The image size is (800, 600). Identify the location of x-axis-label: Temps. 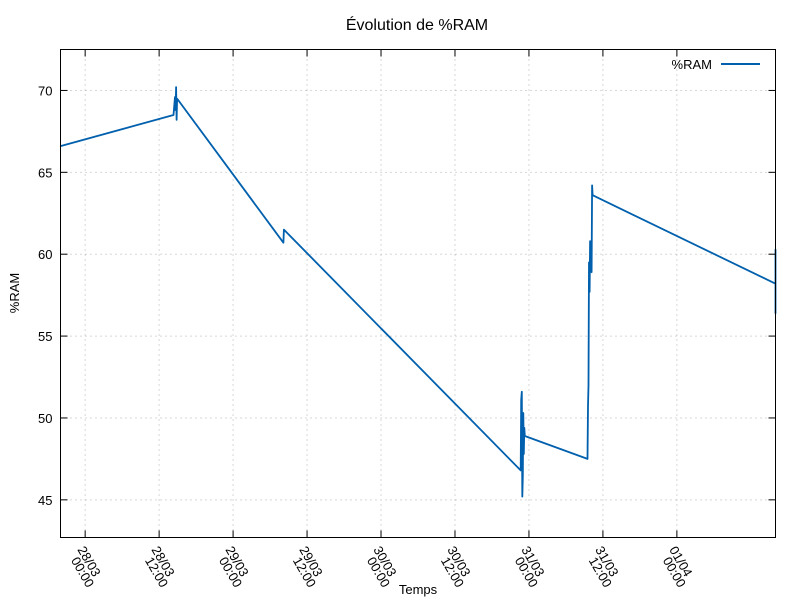
(418, 589).